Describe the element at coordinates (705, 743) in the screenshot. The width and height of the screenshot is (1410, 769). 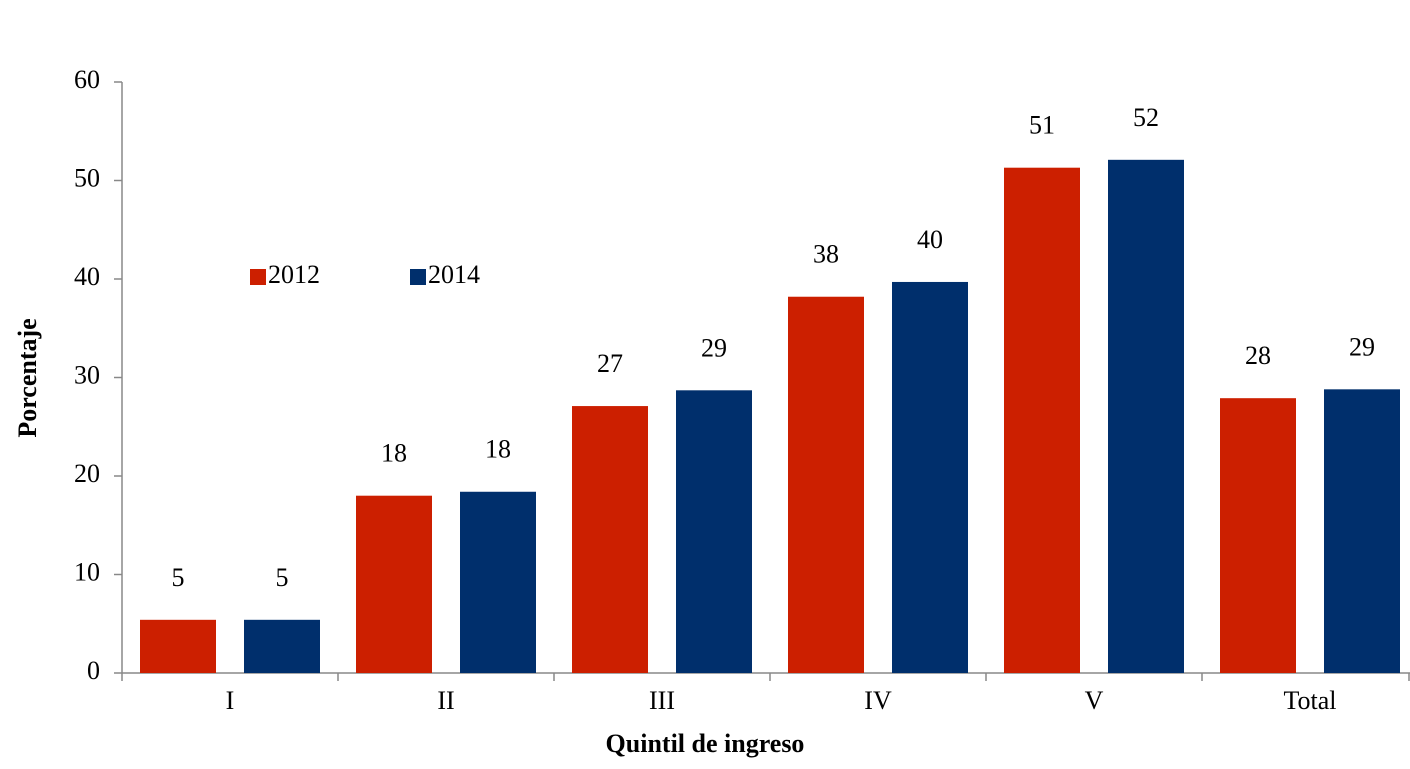
I see `x-axis-label: Quintil de ingreso` at that location.